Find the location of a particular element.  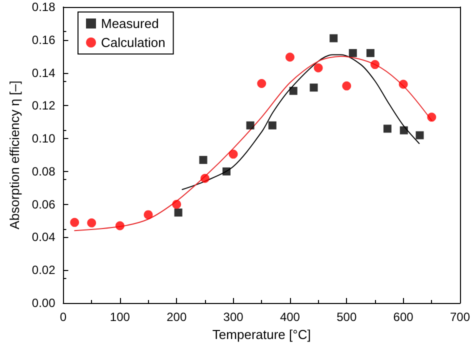

legend-label: Calculation is located at coordinates (133, 42).